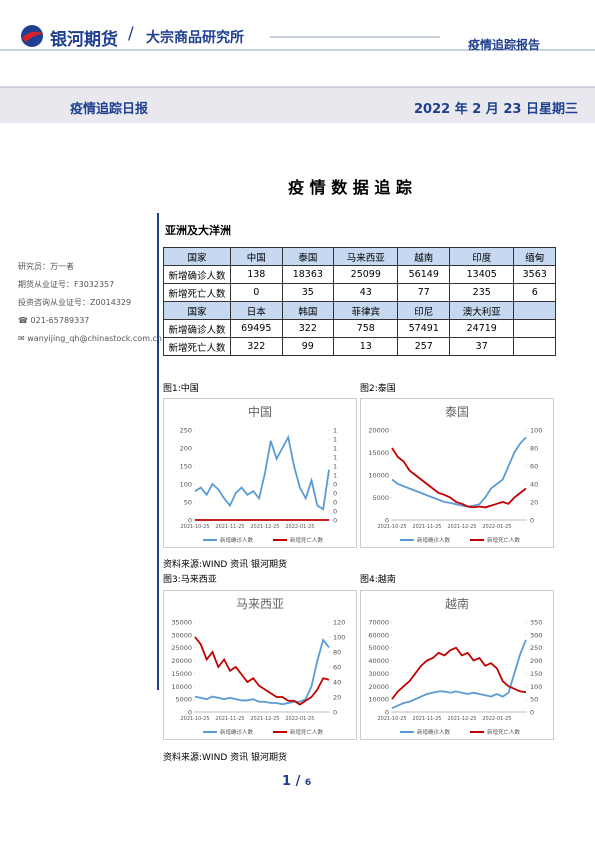  What do you see at coordinates (380, 498) in the screenshot?
I see `y-tick-label: 5000` at bounding box center [380, 498].